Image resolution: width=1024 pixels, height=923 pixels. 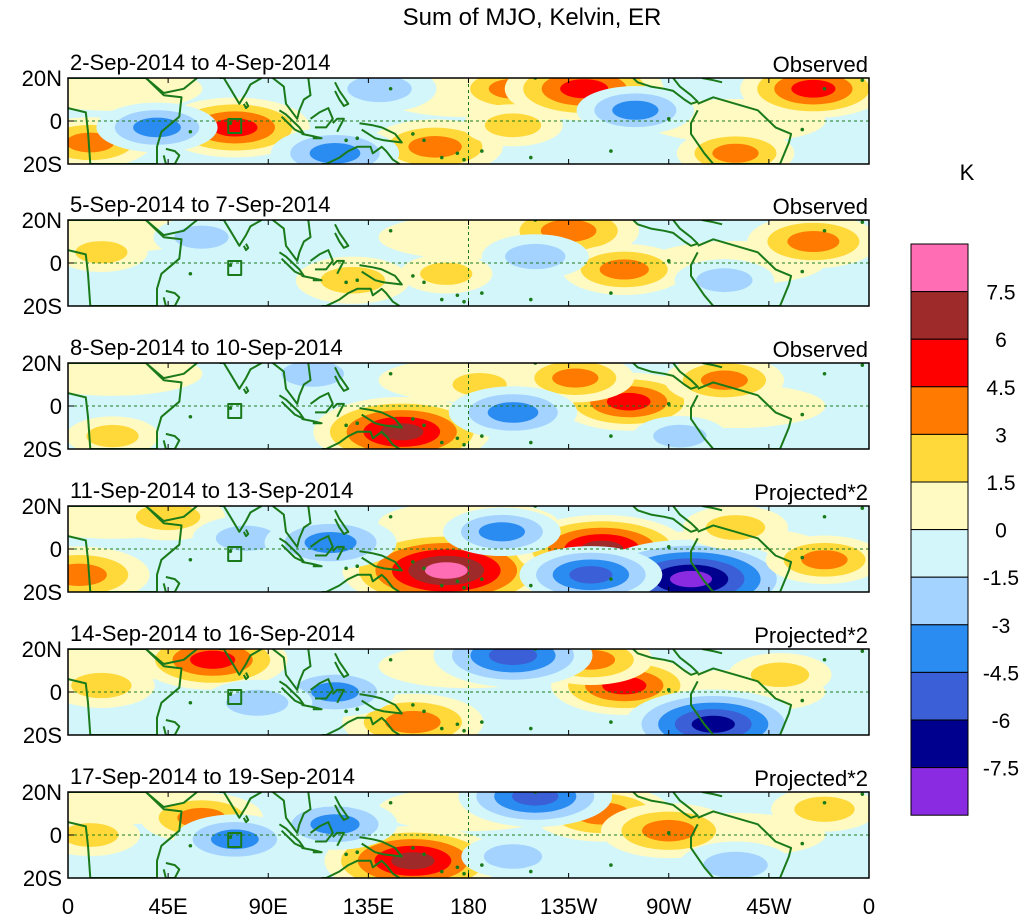 What do you see at coordinates (212, 776) in the screenshot?
I see `panel-date-range: 17-Sep-2014 to 19-Sep-2014` at bounding box center [212, 776].